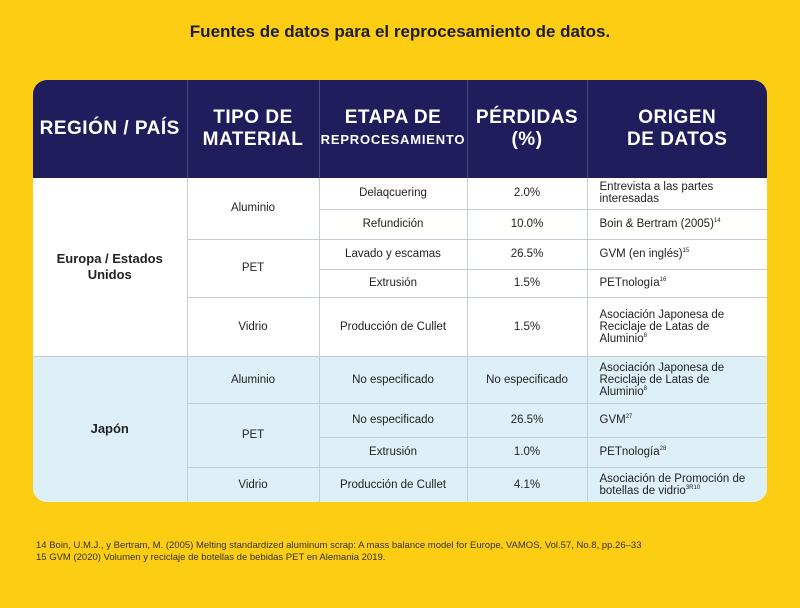  I want to click on header-processing-stage: ETAPA DE REPROCESAMIENTO, so click(393, 129).